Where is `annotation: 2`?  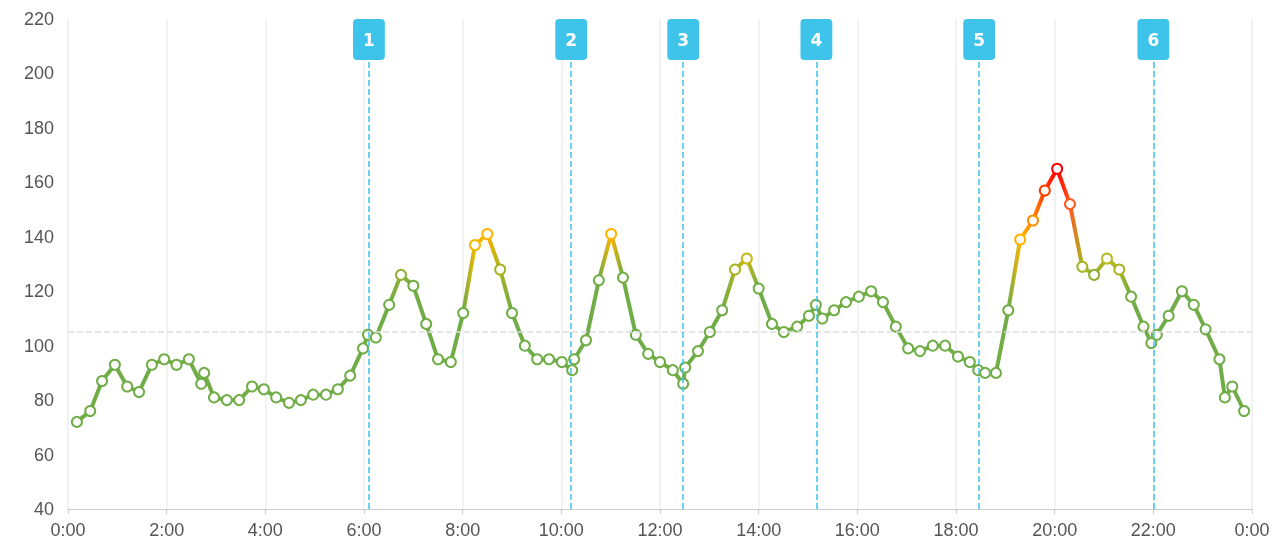
annotation: 2 is located at coordinates (571, 39).